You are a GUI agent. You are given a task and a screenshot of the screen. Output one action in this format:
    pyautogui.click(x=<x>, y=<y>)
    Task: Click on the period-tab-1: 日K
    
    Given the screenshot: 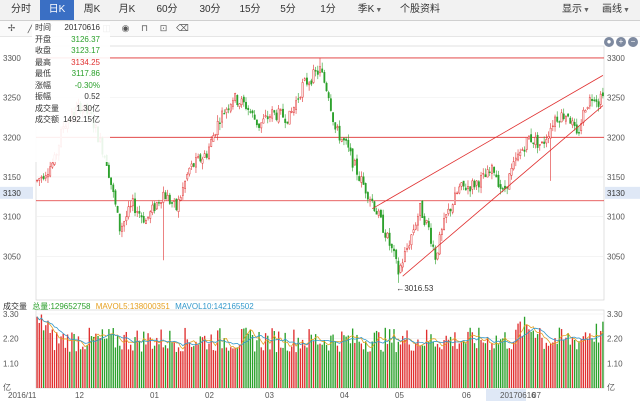 What is the action you would take?
    pyautogui.click(x=57, y=10)
    